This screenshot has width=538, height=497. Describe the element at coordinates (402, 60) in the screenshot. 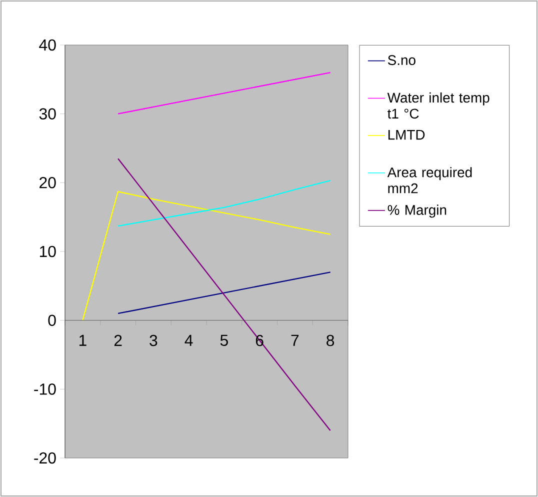

I see `legend-label: S.no` at that location.